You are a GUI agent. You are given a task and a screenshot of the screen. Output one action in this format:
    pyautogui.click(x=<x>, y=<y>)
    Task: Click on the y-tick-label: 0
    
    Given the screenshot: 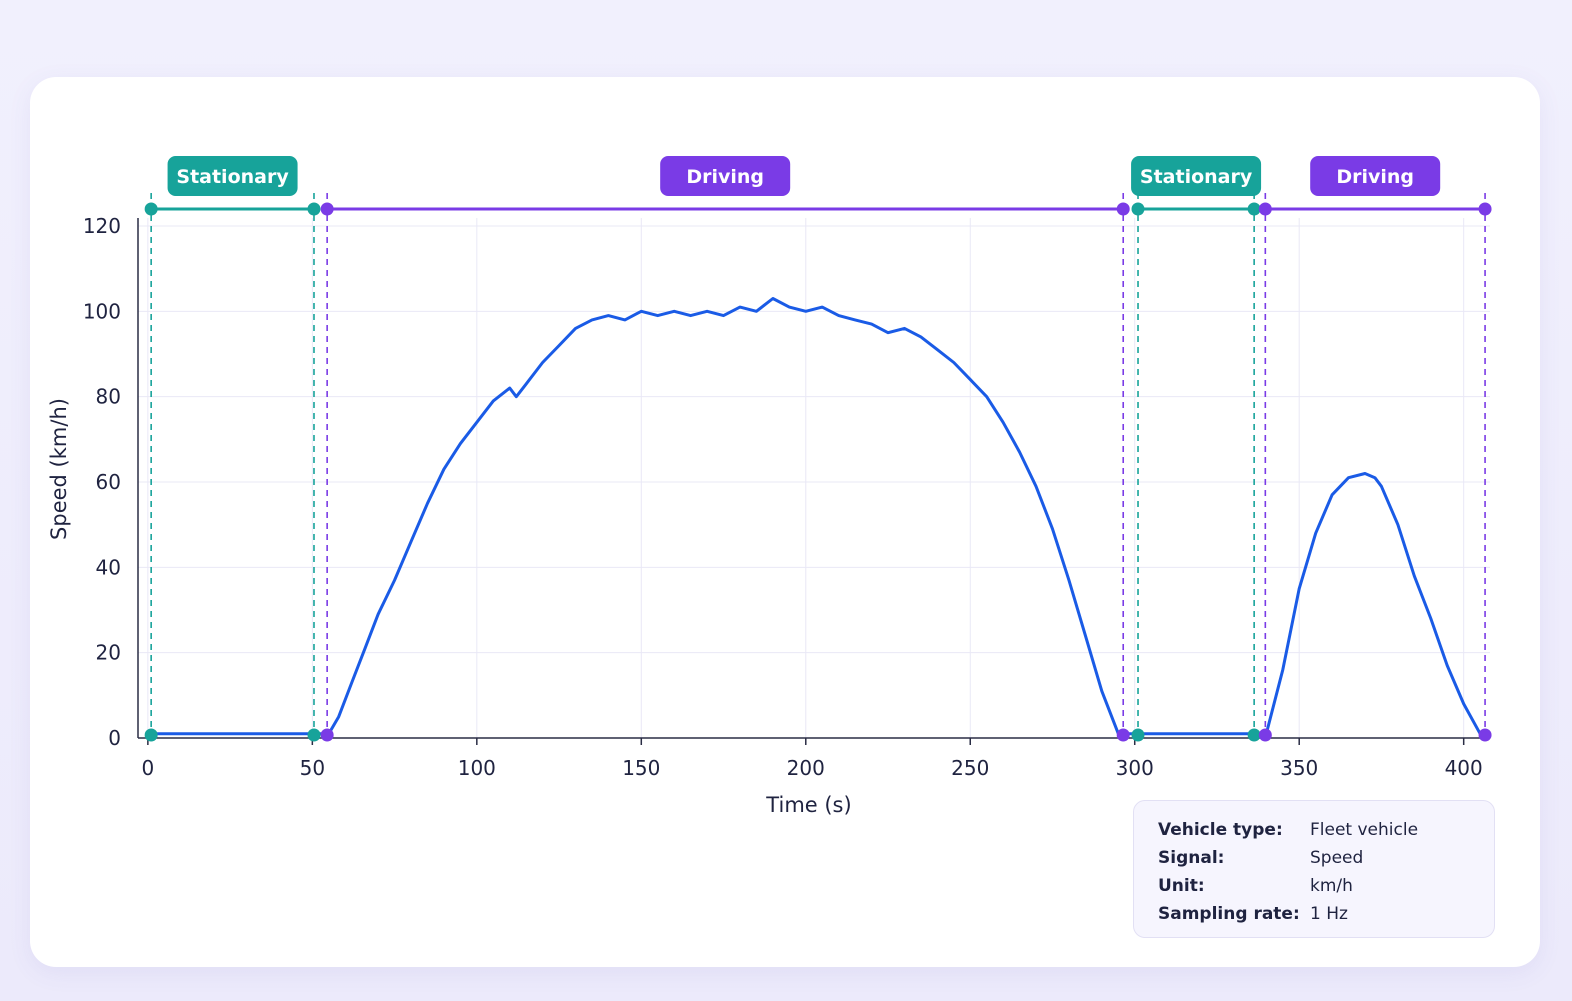 What is the action you would take?
    pyautogui.click(x=114, y=738)
    